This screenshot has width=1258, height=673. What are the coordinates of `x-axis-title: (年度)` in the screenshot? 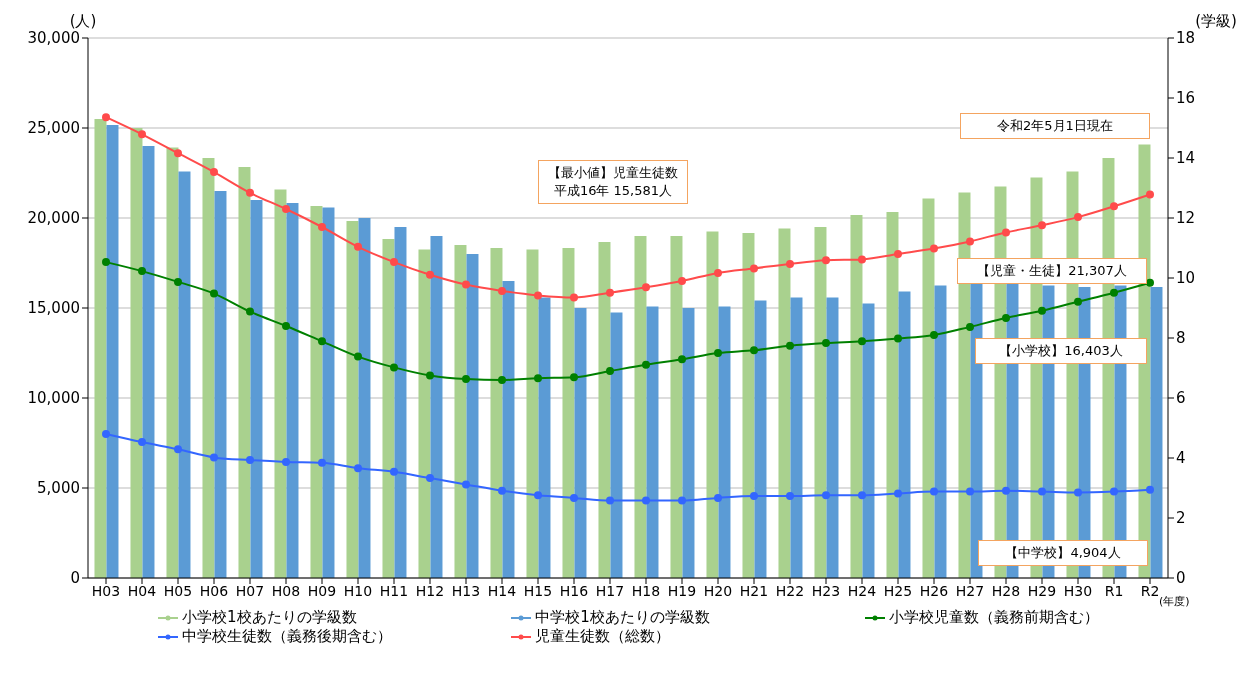 It's located at (1174, 601).